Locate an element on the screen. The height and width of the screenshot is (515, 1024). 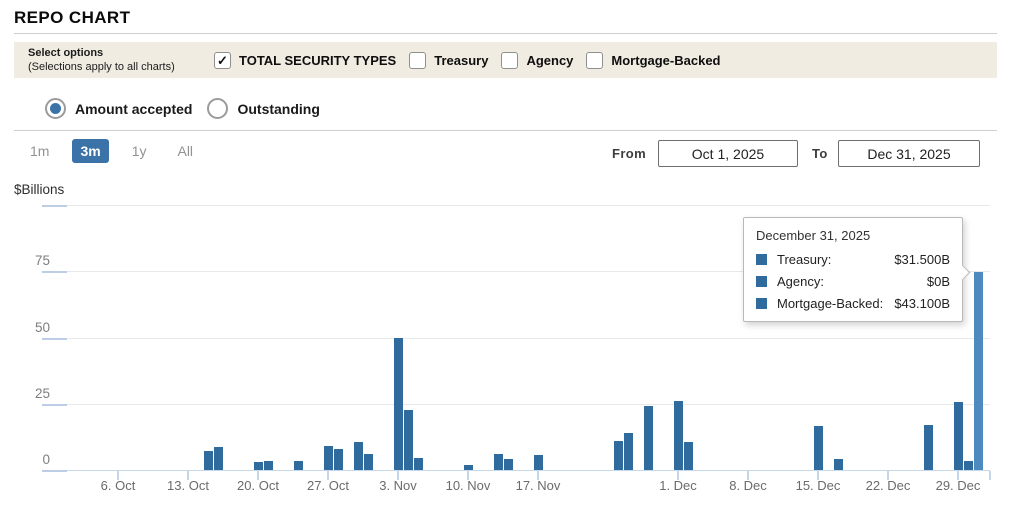
zoom-button-3m: 3m is located at coordinates (90, 151).